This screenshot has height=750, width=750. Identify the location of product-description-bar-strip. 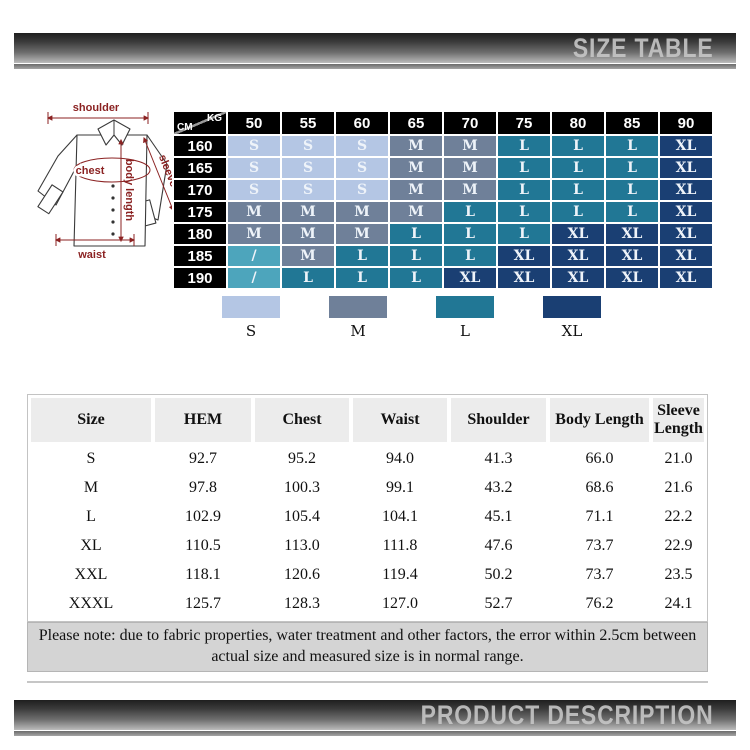
(375, 733).